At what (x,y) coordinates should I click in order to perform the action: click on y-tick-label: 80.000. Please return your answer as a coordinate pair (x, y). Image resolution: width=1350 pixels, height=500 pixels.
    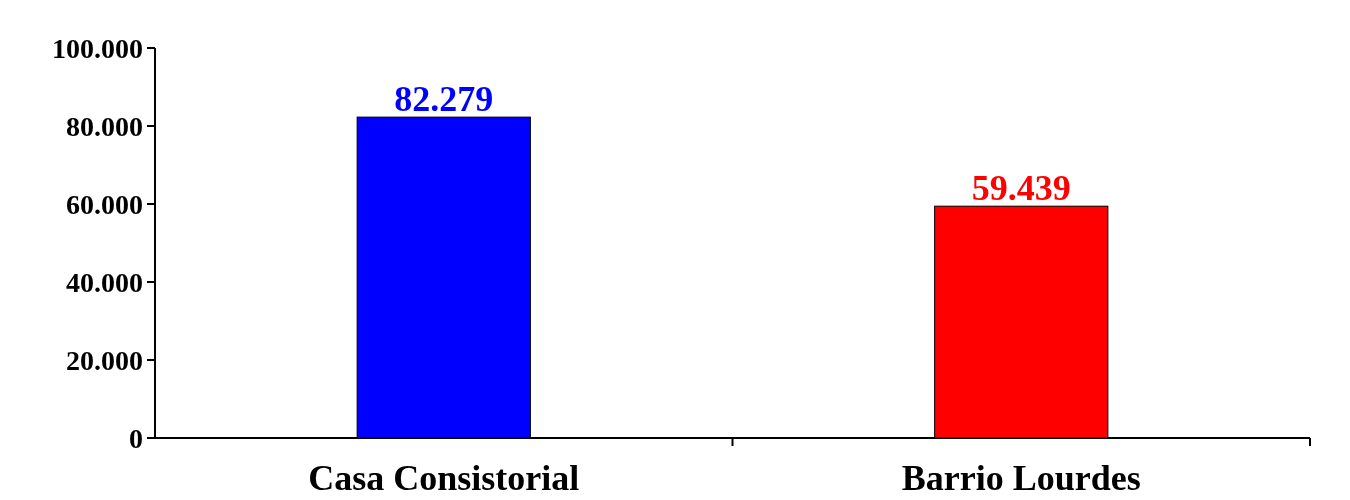
    Looking at the image, I should click on (104, 126).